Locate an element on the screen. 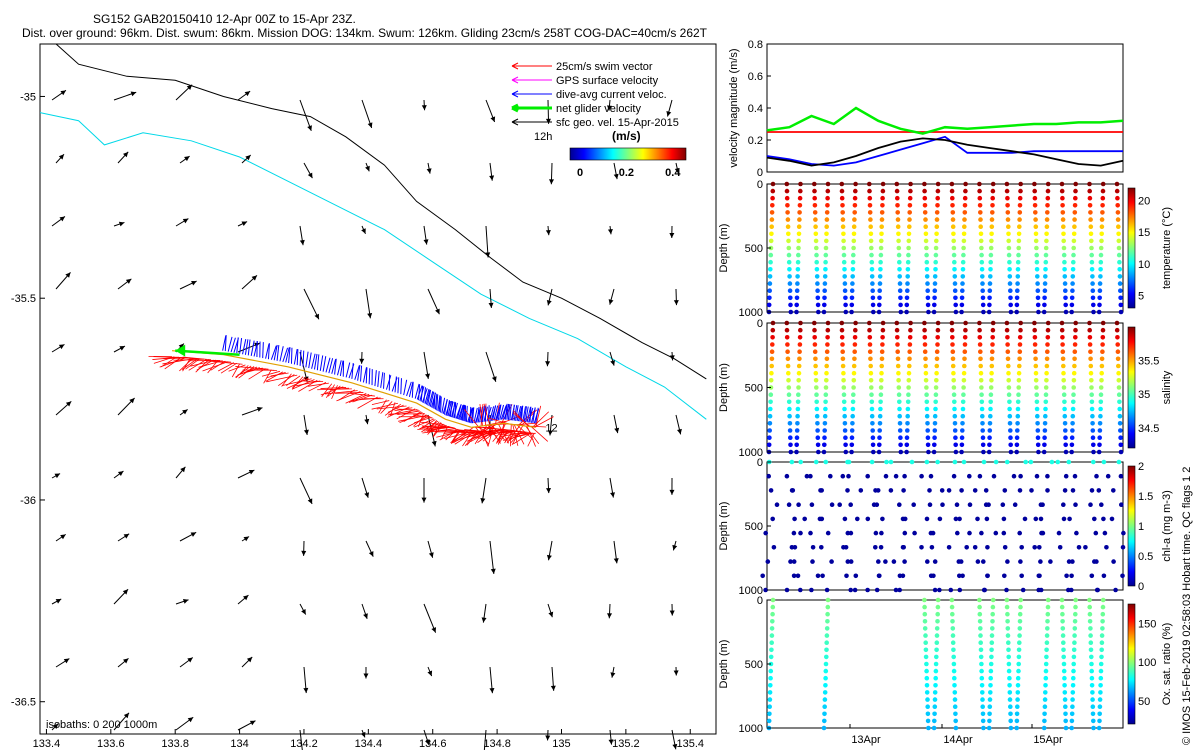 The image size is (1200, 750). net-velocity-arrow is located at coordinates (207, 352).